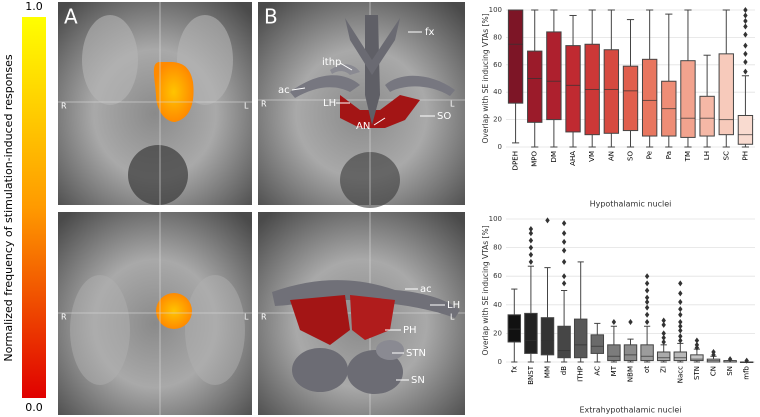 The image size is (760, 417). What do you see at coordinates (697, 373) in the screenshot?
I see `x-tick-label: STN` at bounding box center [697, 373].